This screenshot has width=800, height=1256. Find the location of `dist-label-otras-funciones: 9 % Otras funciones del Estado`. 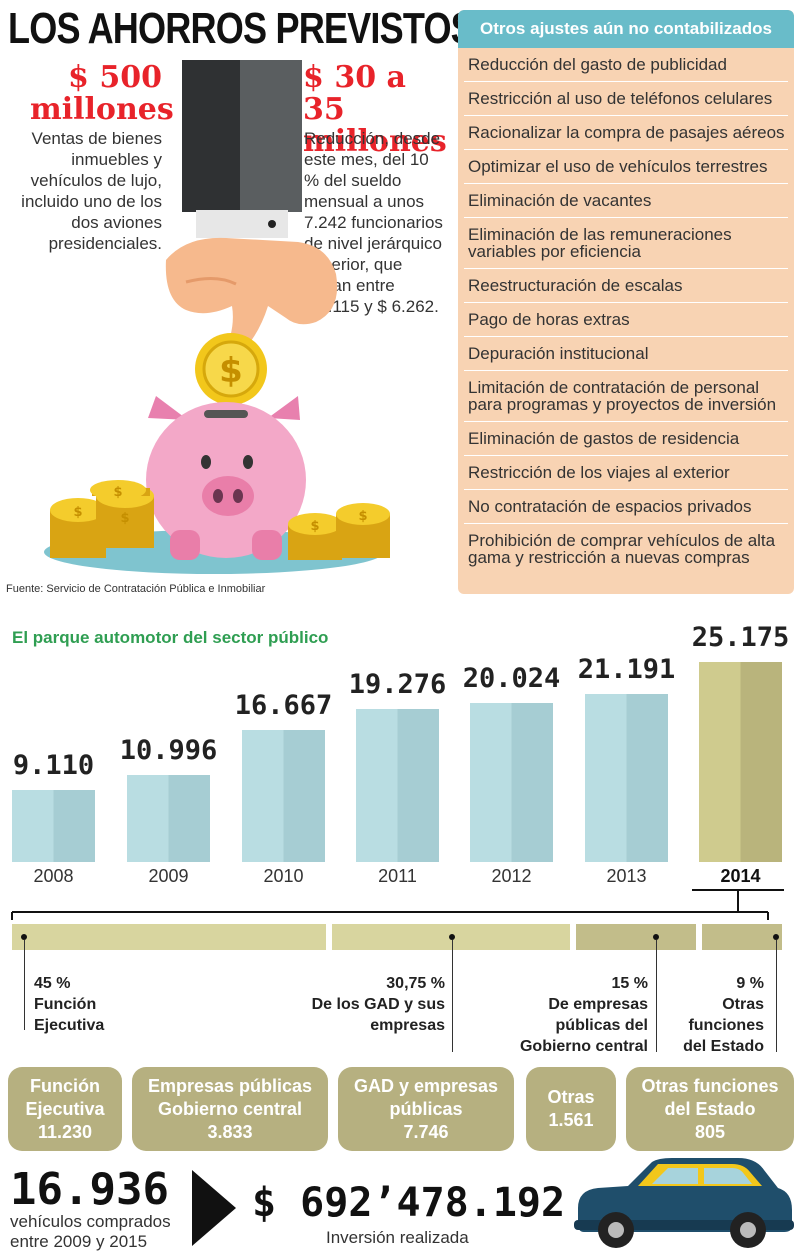

dist-label-otras-funciones: 9 % Otras funciones del Estado is located at coordinates (723, 1015).